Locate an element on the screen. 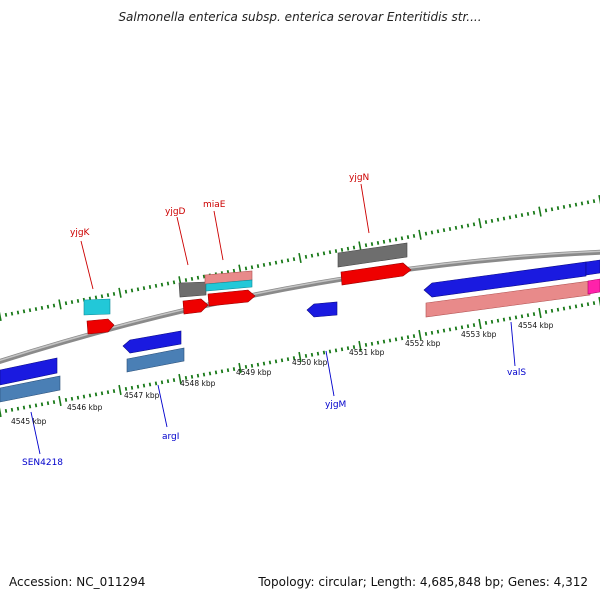 Image resolution: width=600 pixels, height=600 pixels. scale-label: 4549 kbp is located at coordinates (254, 372).